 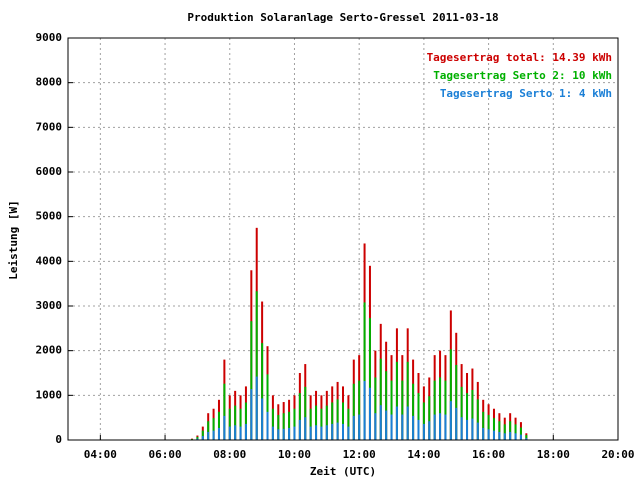 I want to click on x-axis-label: Zeit (UTC), so click(x=343, y=471).